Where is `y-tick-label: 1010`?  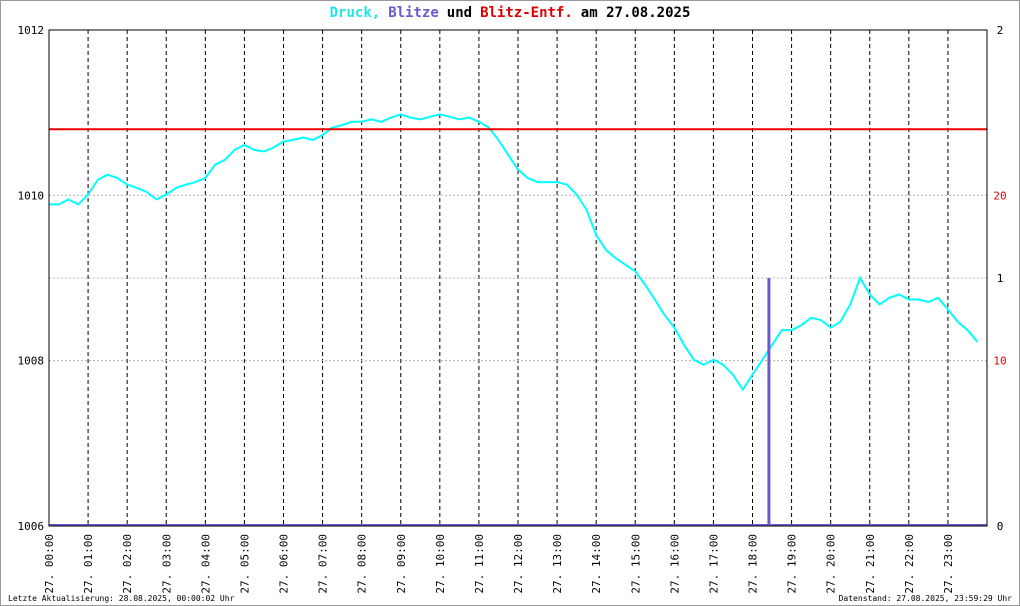
y-tick-label: 1010 is located at coordinates (31, 195).